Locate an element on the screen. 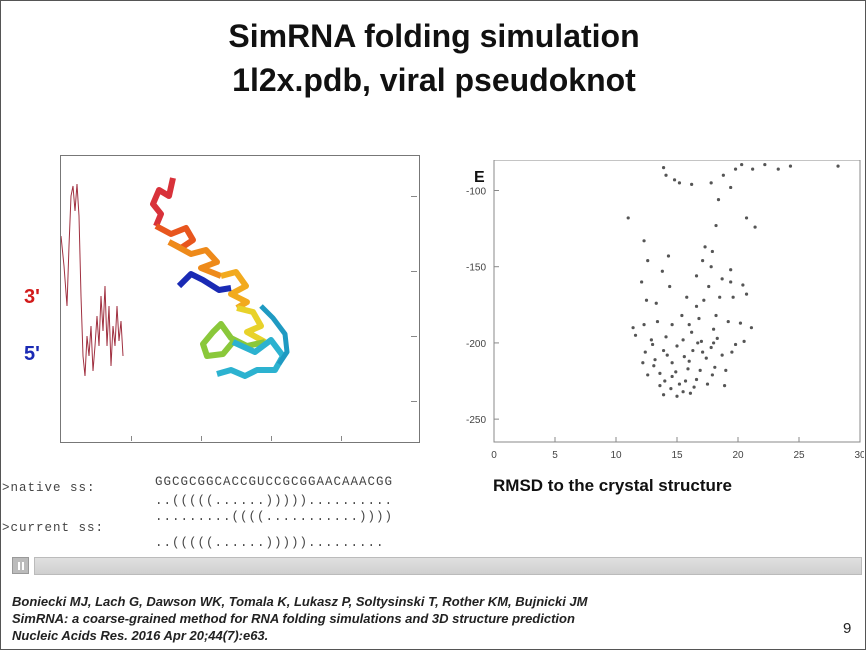 This screenshot has height=652, width=868. three-prime-label: 3' is located at coordinates (32, 297).